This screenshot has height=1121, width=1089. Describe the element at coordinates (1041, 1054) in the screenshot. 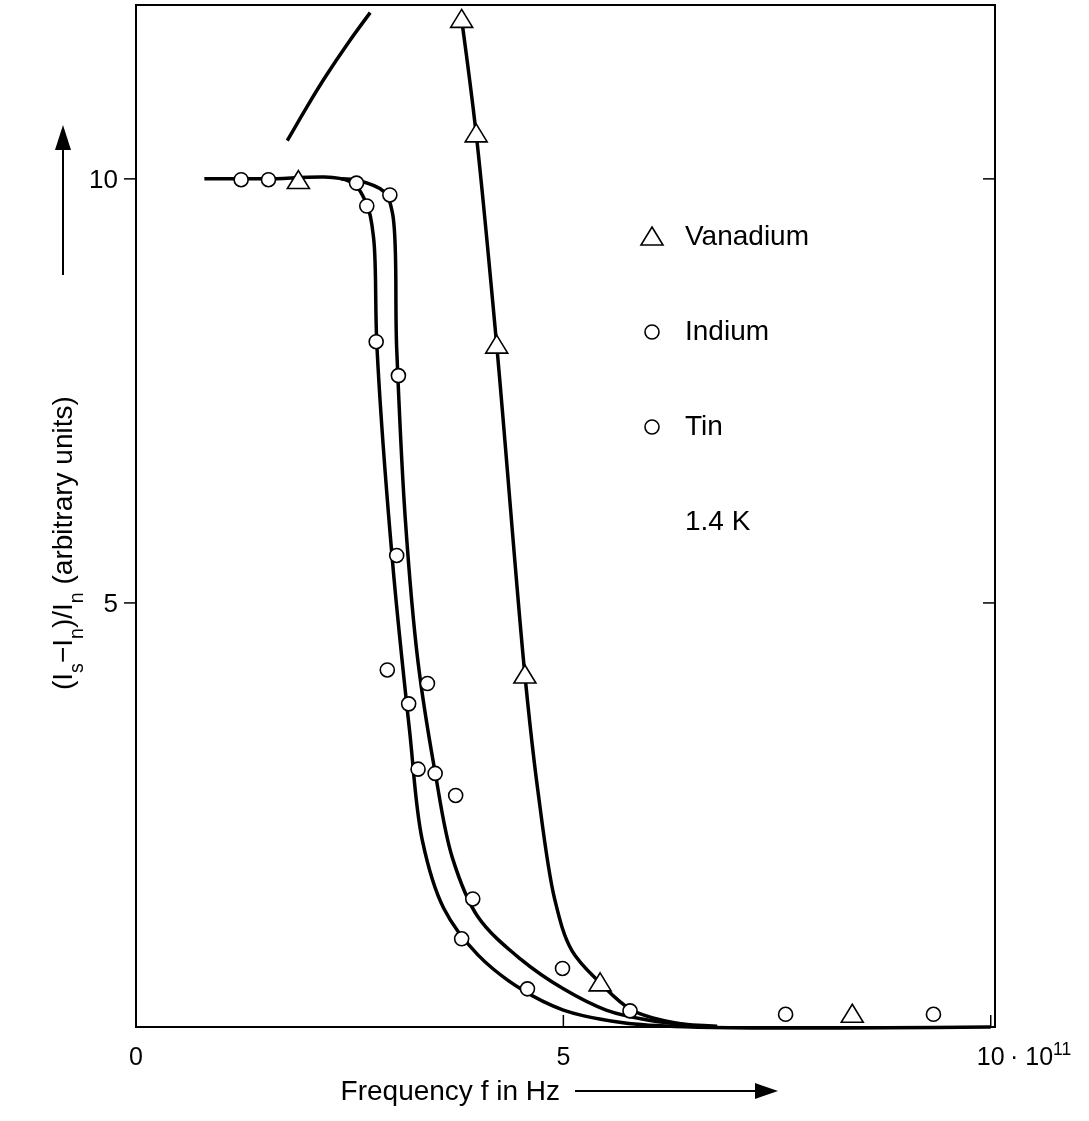

I see `text: · 10$^{11}$` at that location.